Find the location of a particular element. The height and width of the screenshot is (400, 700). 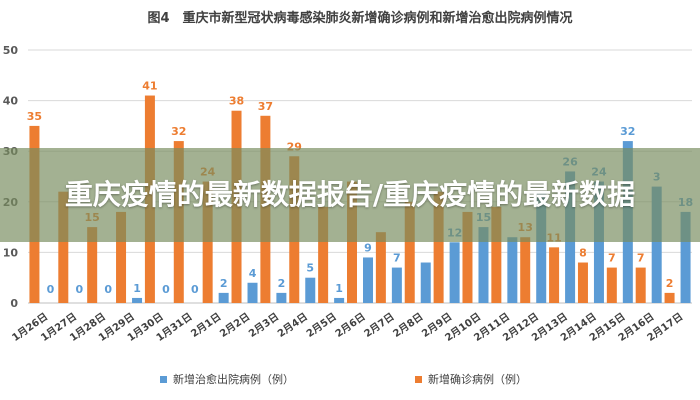

x-tick-label: 2月4日 is located at coordinates (292, 325).